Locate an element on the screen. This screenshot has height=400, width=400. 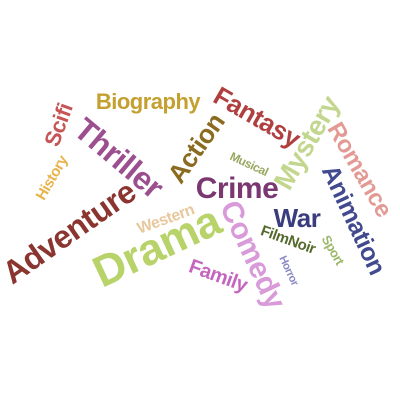
word-history: History is located at coordinates (52, 178).